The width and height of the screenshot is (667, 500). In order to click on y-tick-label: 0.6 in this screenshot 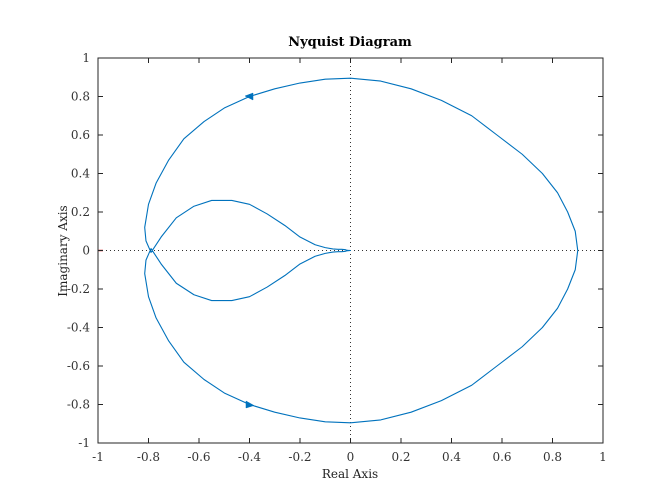, I will do `click(80, 135)`.